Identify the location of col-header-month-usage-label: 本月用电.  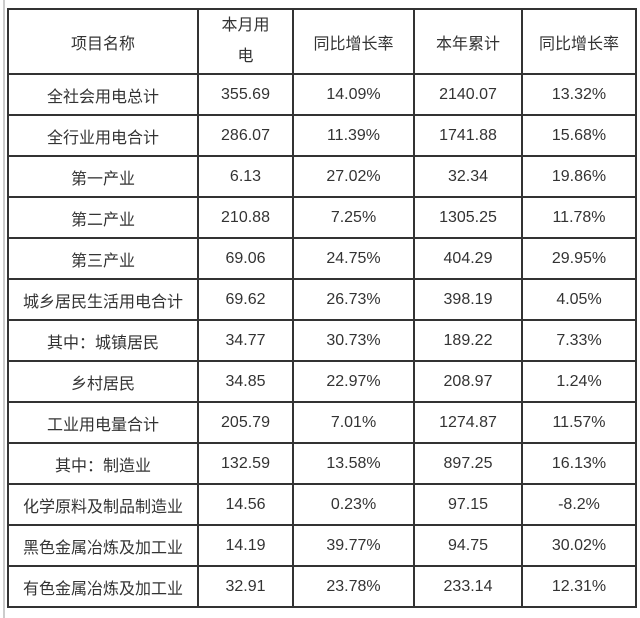
(245, 41).